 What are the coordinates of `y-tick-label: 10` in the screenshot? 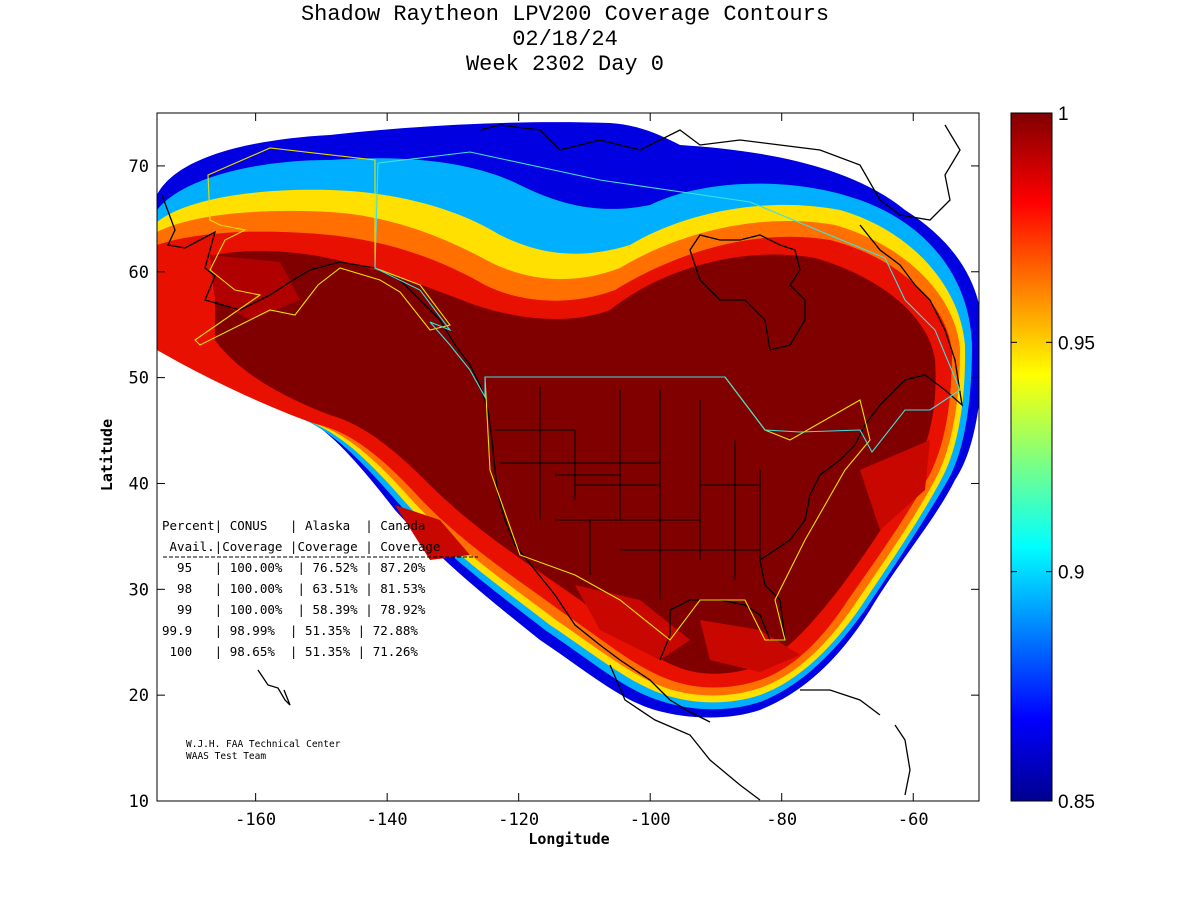 It's located at (139, 802).